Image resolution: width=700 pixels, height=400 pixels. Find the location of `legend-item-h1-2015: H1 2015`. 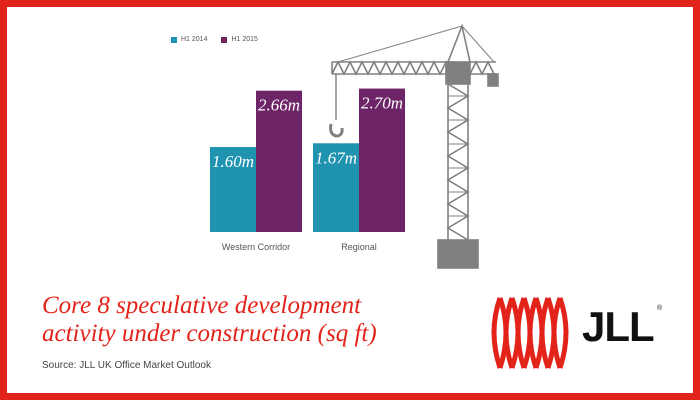

legend-item-h1-2015: H1 2015 is located at coordinates (239, 39).